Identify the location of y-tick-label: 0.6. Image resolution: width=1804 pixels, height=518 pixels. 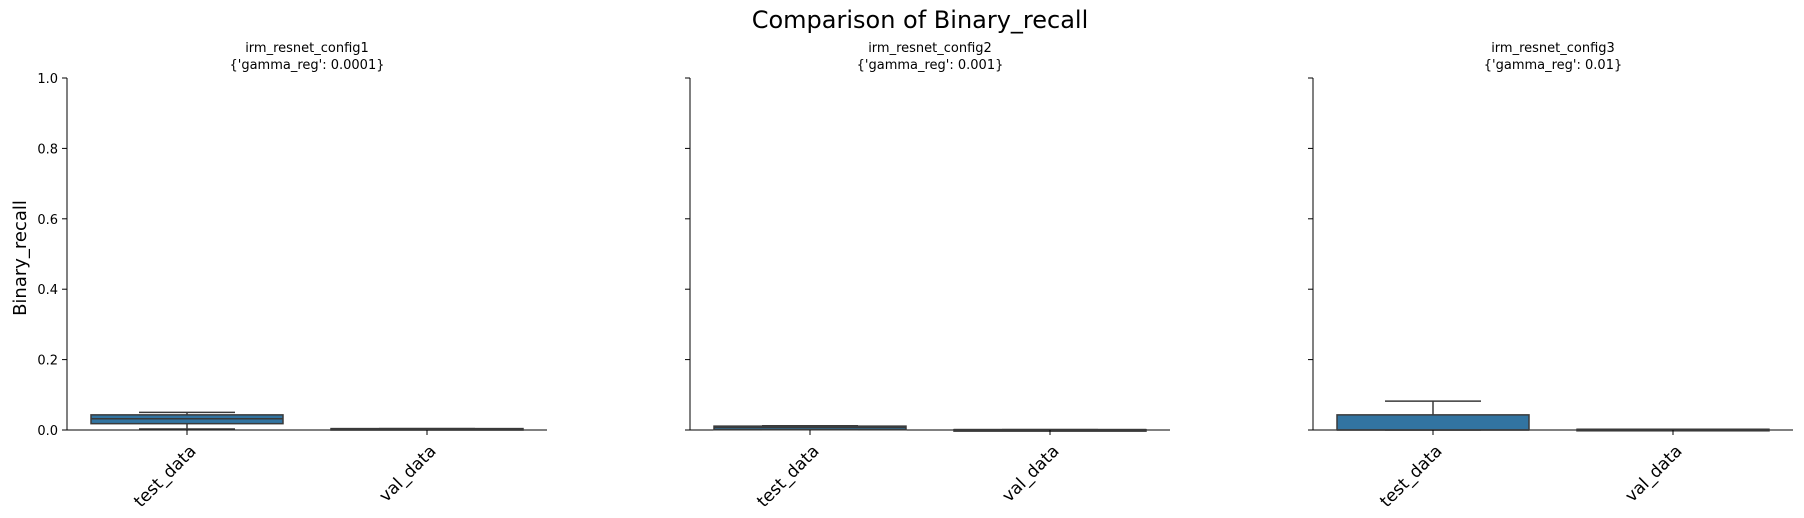
(47, 220).